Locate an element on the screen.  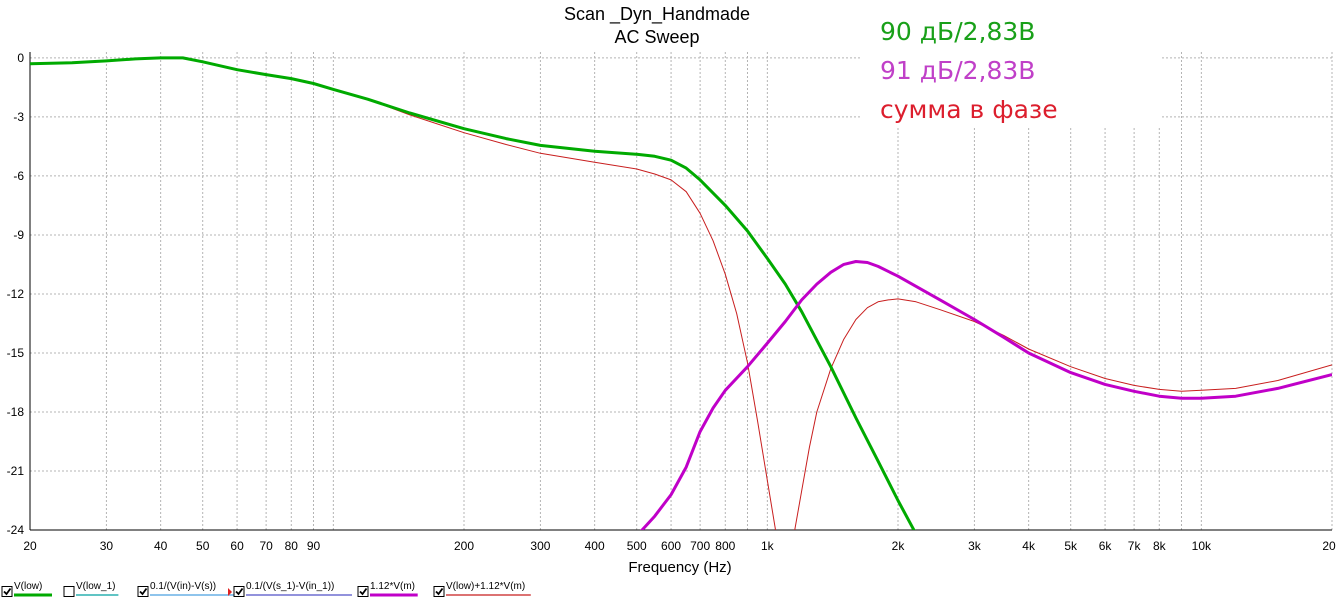
y-tick-labels: 0 -3 -6 -9 -12 -15 -18 -21 -24 is located at coordinates (16, 294).